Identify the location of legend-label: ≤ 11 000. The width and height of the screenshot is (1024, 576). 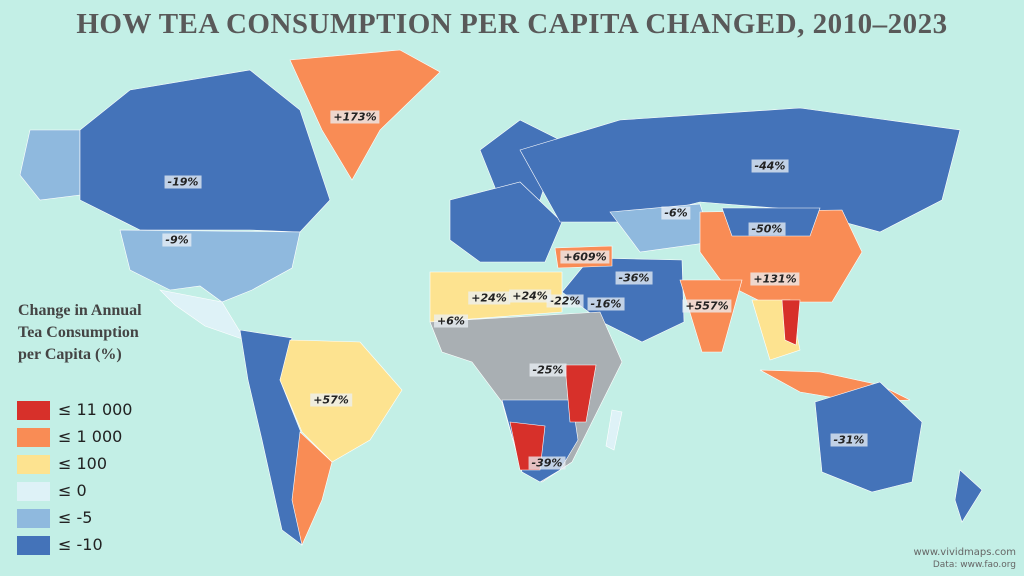
(95, 409).